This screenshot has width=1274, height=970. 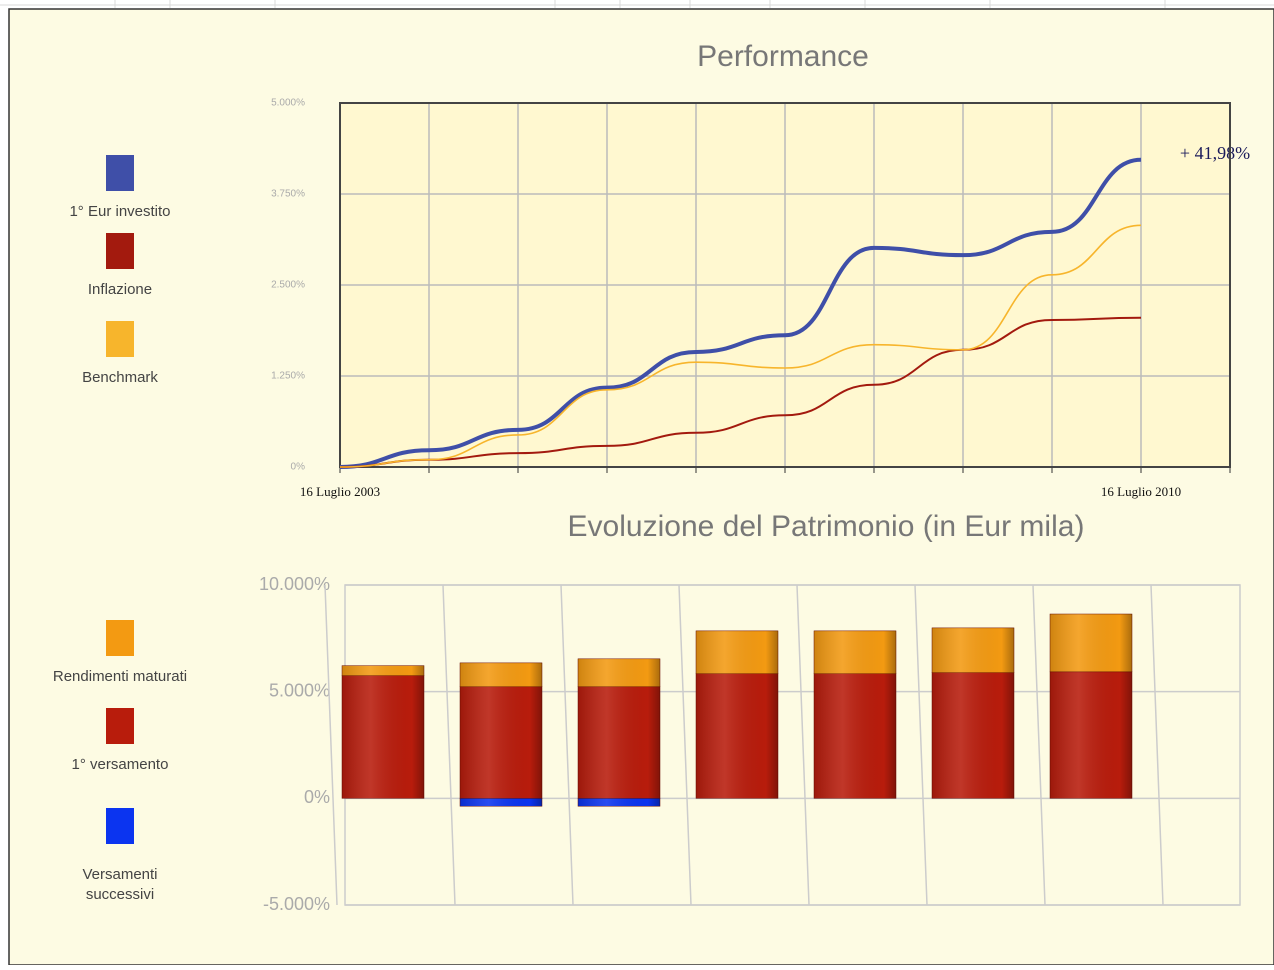 What do you see at coordinates (119, 211) in the screenshot?
I see `legend-label: 1° Eur investito` at bounding box center [119, 211].